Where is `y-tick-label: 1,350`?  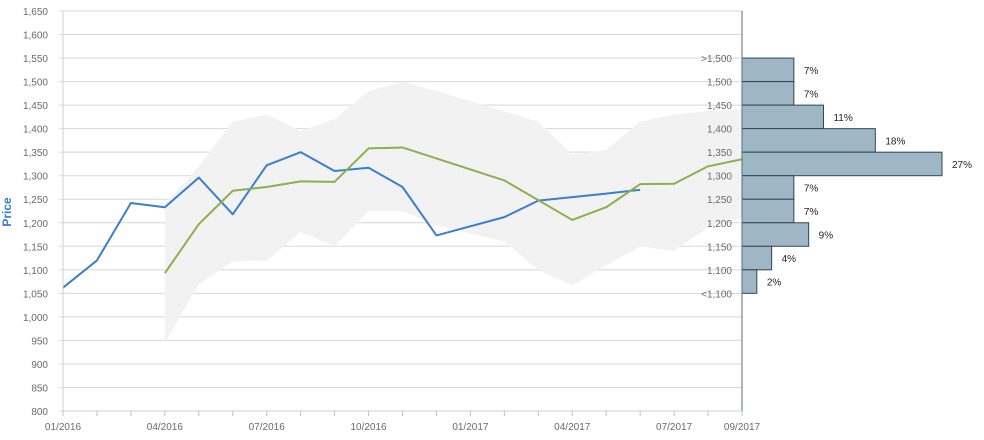 y-tick-label: 1,350 is located at coordinates (35, 153).